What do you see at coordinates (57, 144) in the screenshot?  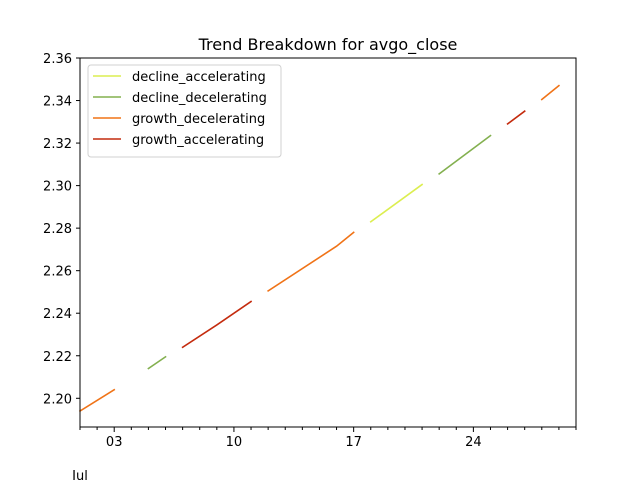 I see `y-tick-label: 2.32` at bounding box center [57, 144].